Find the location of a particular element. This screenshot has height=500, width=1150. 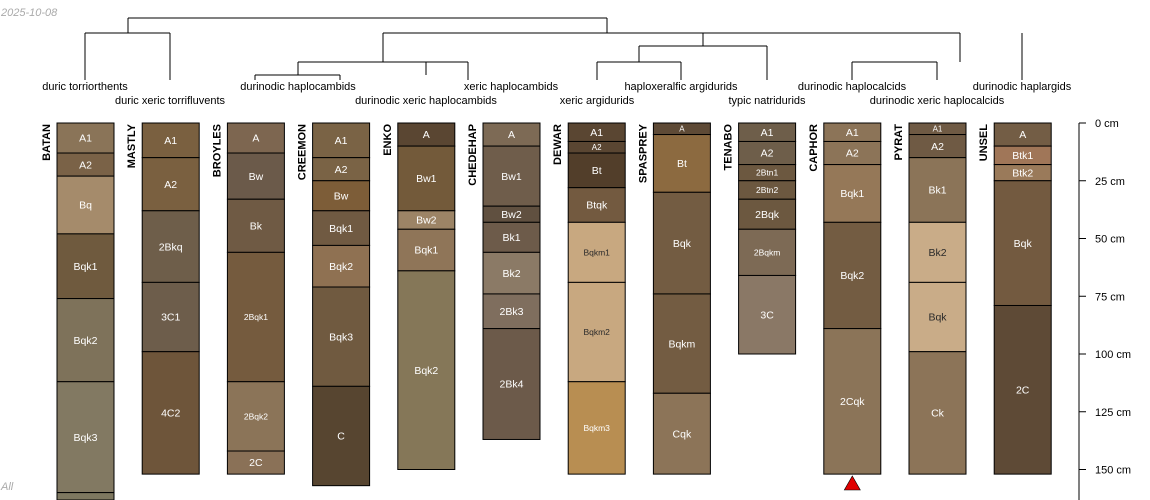

soil-profile: A Bw Bk 2Bqk1 2Bqk2 2C BROYLES is located at coordinates (248, 298).